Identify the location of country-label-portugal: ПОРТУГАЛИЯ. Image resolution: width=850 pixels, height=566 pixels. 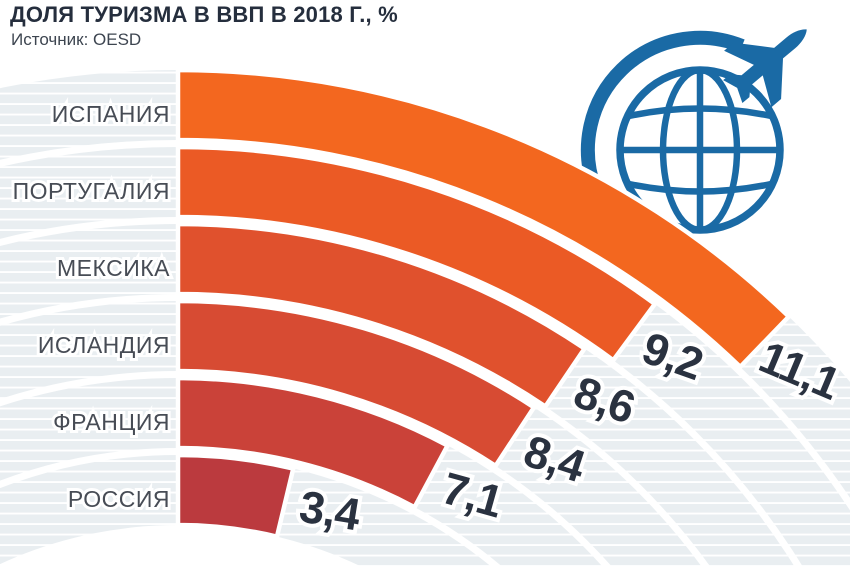
(91, 191).